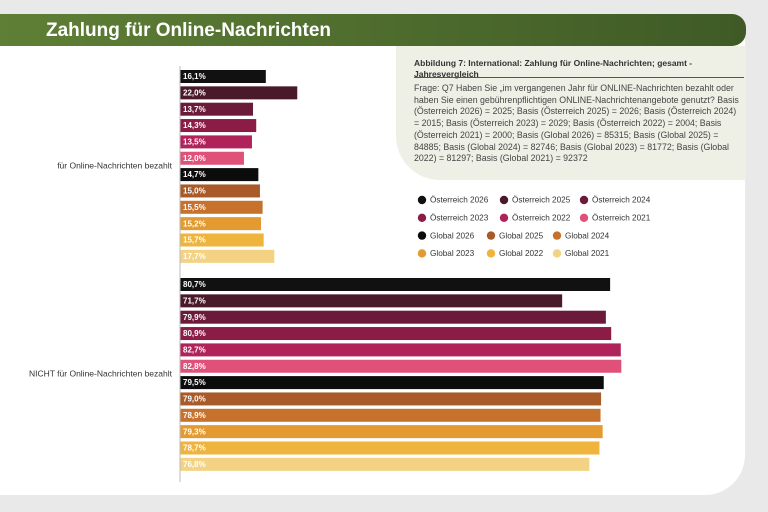  I want to click on category-label: für Online-Nachrichten bezahlt, so click(114, 165).